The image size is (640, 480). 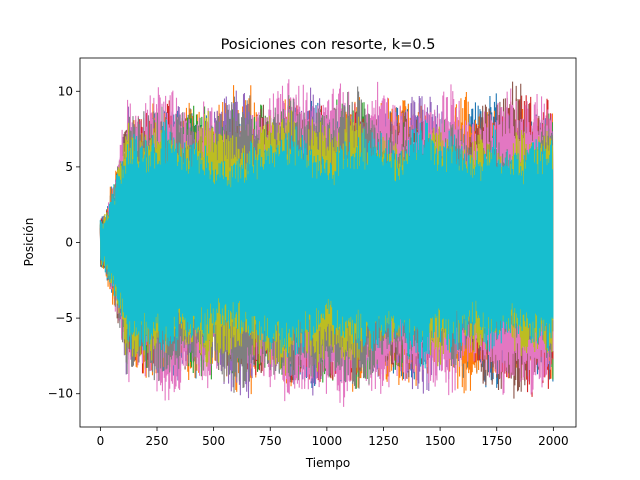 I want to click on y-tick-label: −10, so click(x=60, y=394).